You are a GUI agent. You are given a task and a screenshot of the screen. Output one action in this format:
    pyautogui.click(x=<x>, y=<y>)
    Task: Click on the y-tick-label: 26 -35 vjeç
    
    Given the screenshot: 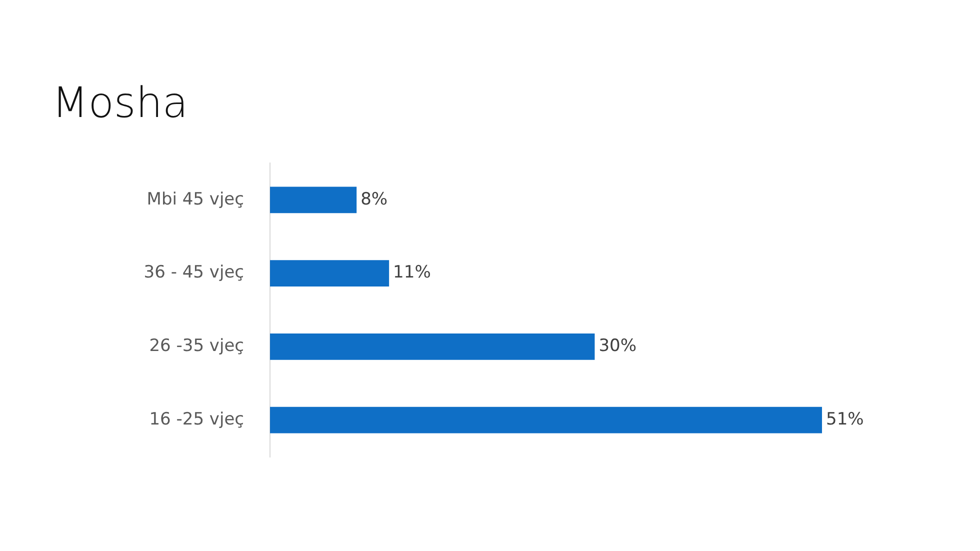 What is the action you would take?
    pyautogui.click(x=196, y=346)
    